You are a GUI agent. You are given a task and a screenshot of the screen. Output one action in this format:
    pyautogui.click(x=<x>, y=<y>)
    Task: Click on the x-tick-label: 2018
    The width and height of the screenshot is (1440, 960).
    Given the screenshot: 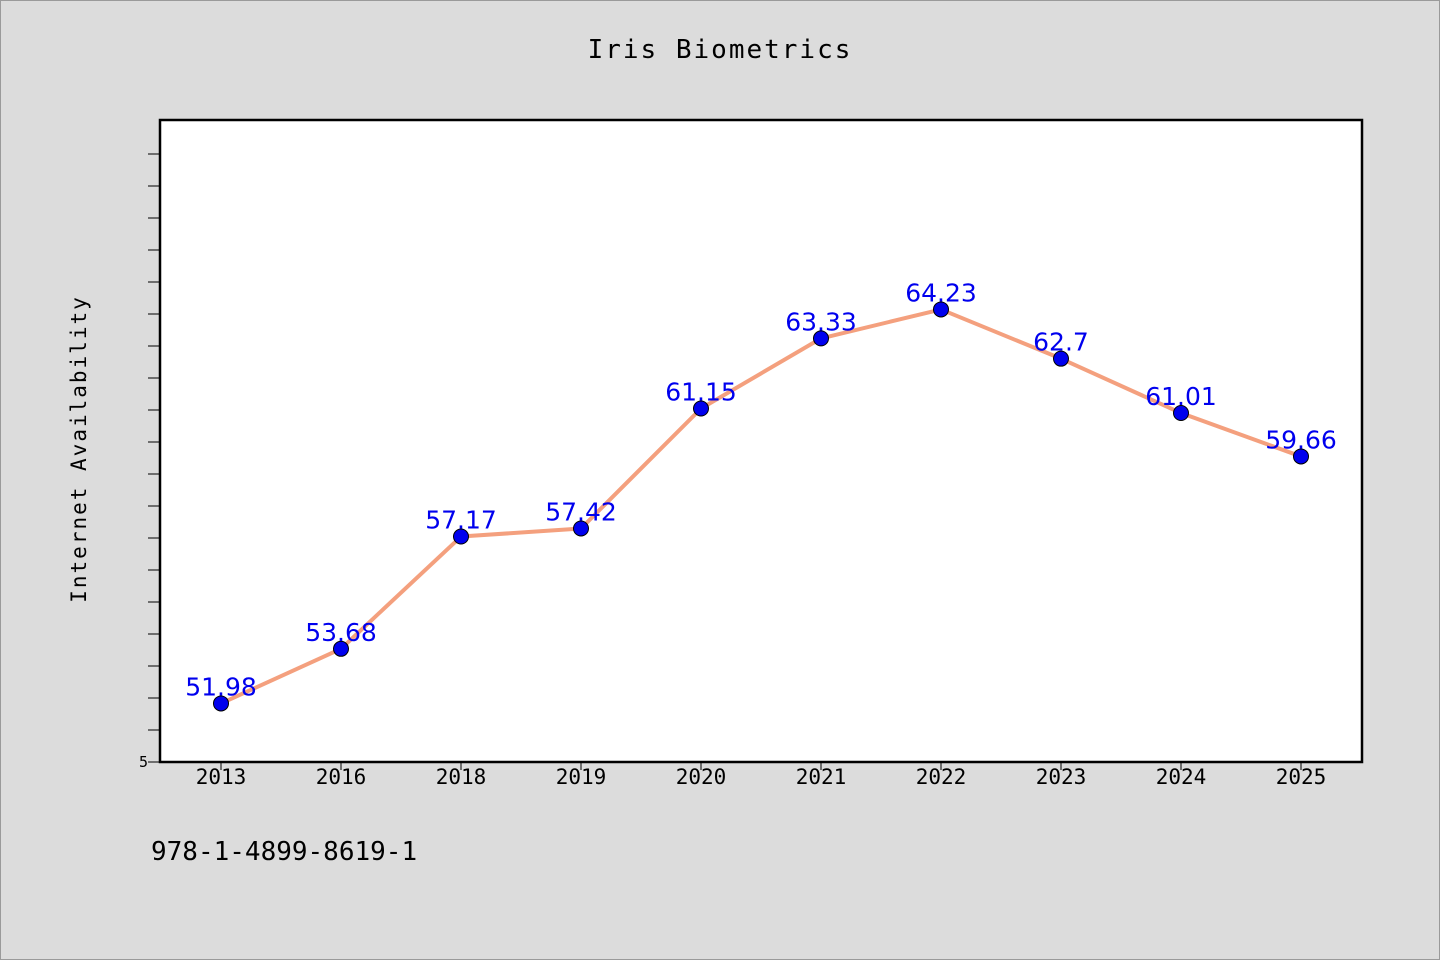 What is the action you would take?
    pyautogui.click(x=461, y=777)
    